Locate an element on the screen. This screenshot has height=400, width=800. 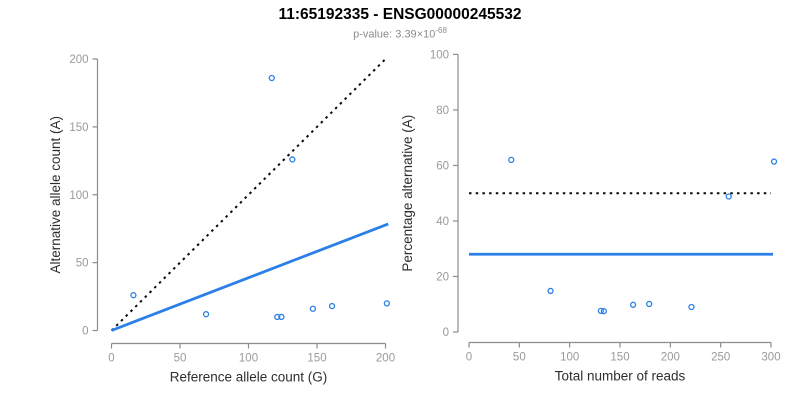
p-value-subtitle: p-value: 3.39×10-68 is located at coordinates (400, 33).